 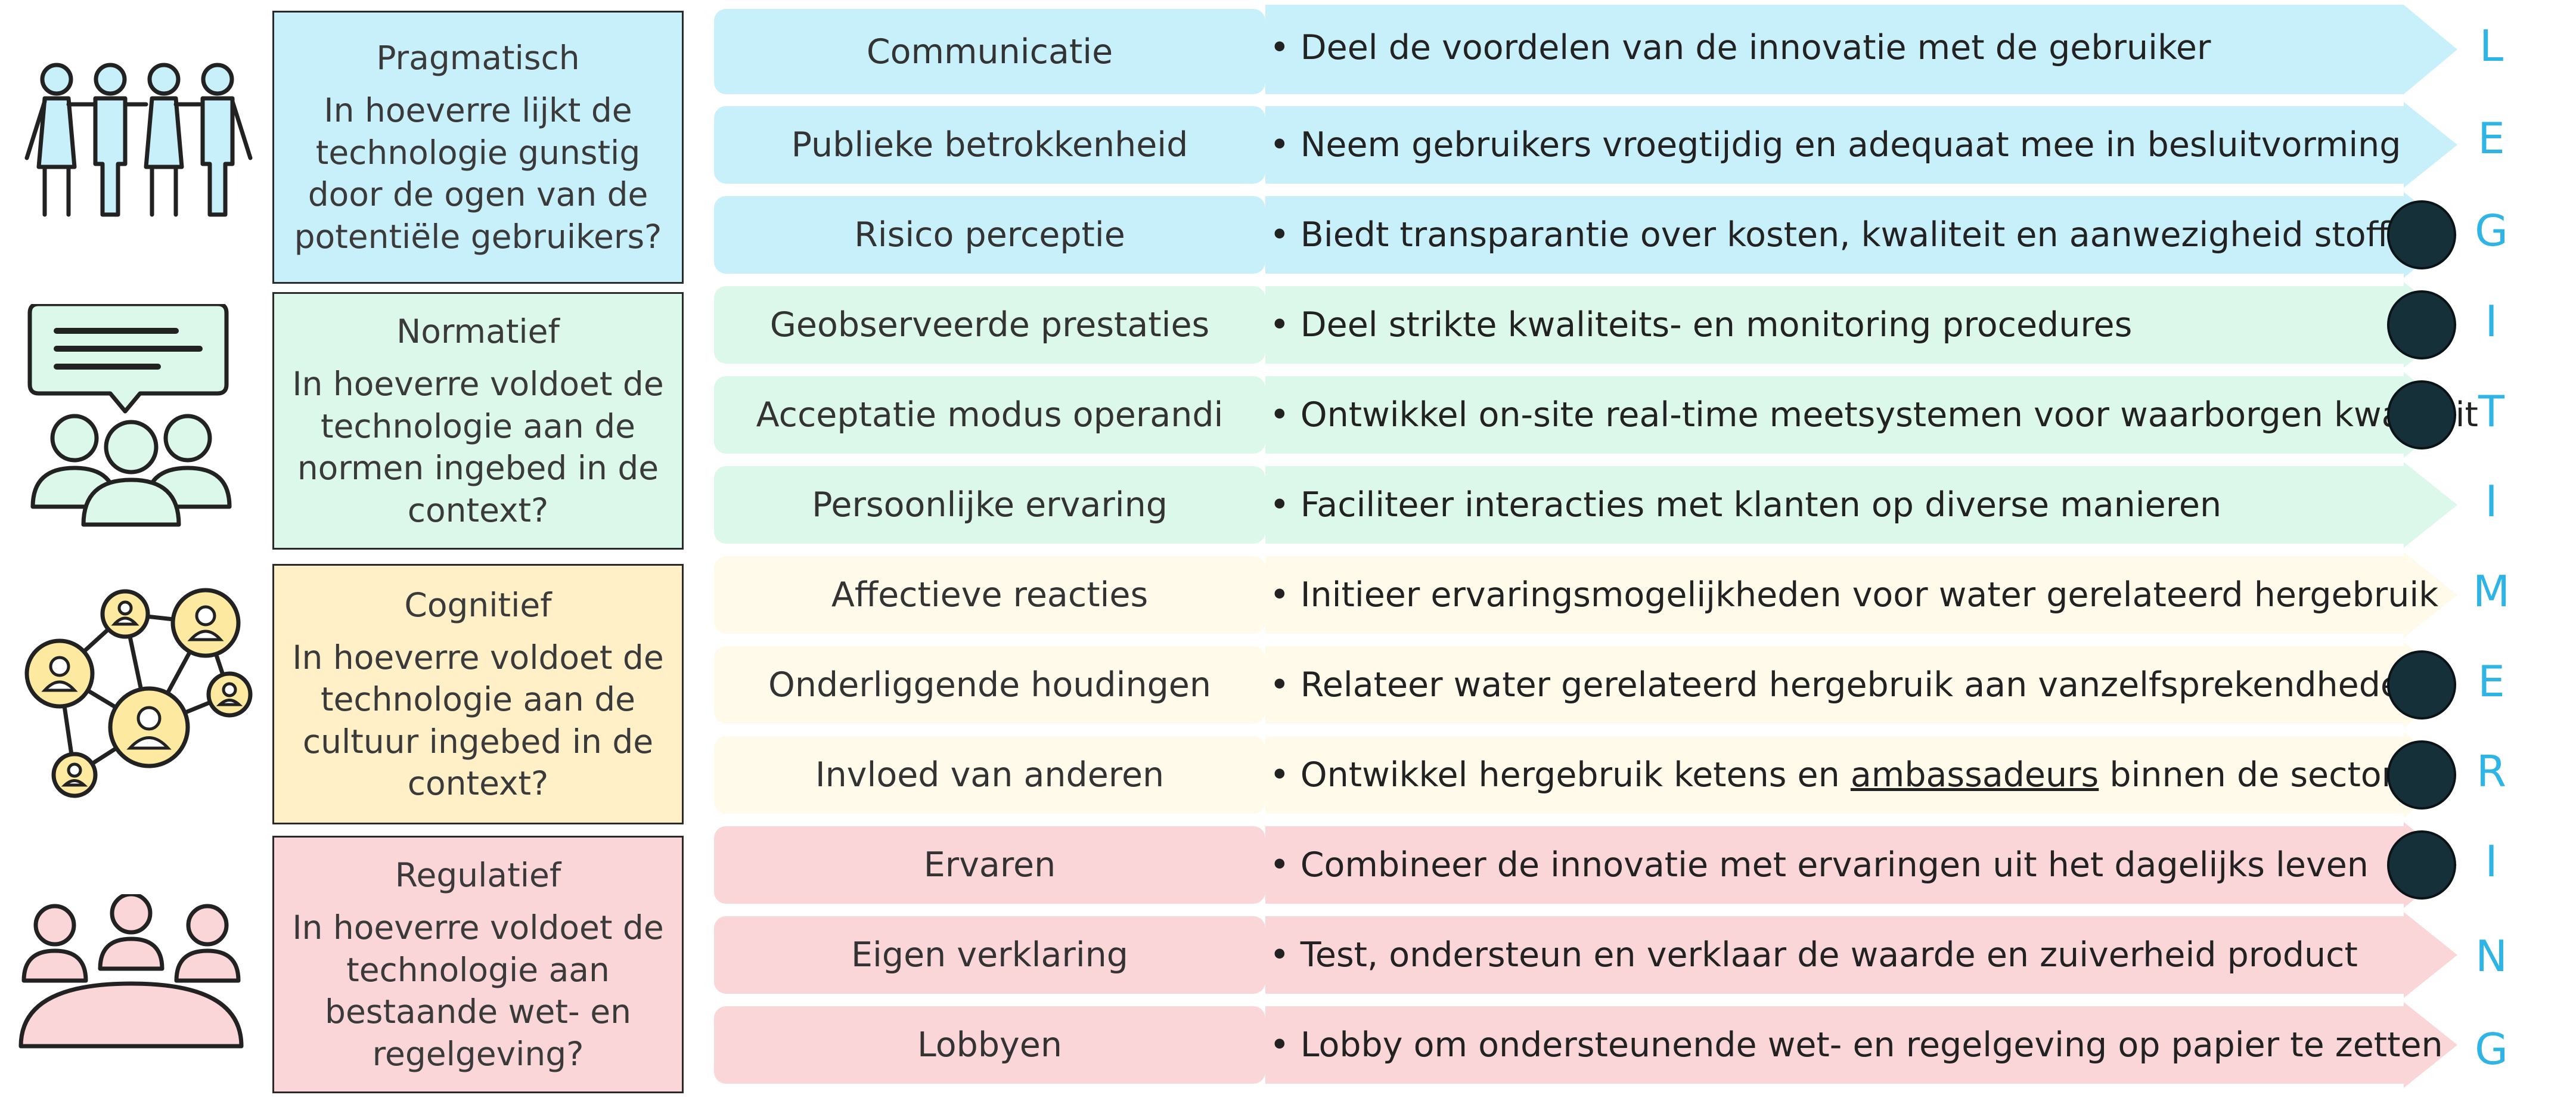 I want to click on dimension-title: Regulatief, so click(x=478, y=875).